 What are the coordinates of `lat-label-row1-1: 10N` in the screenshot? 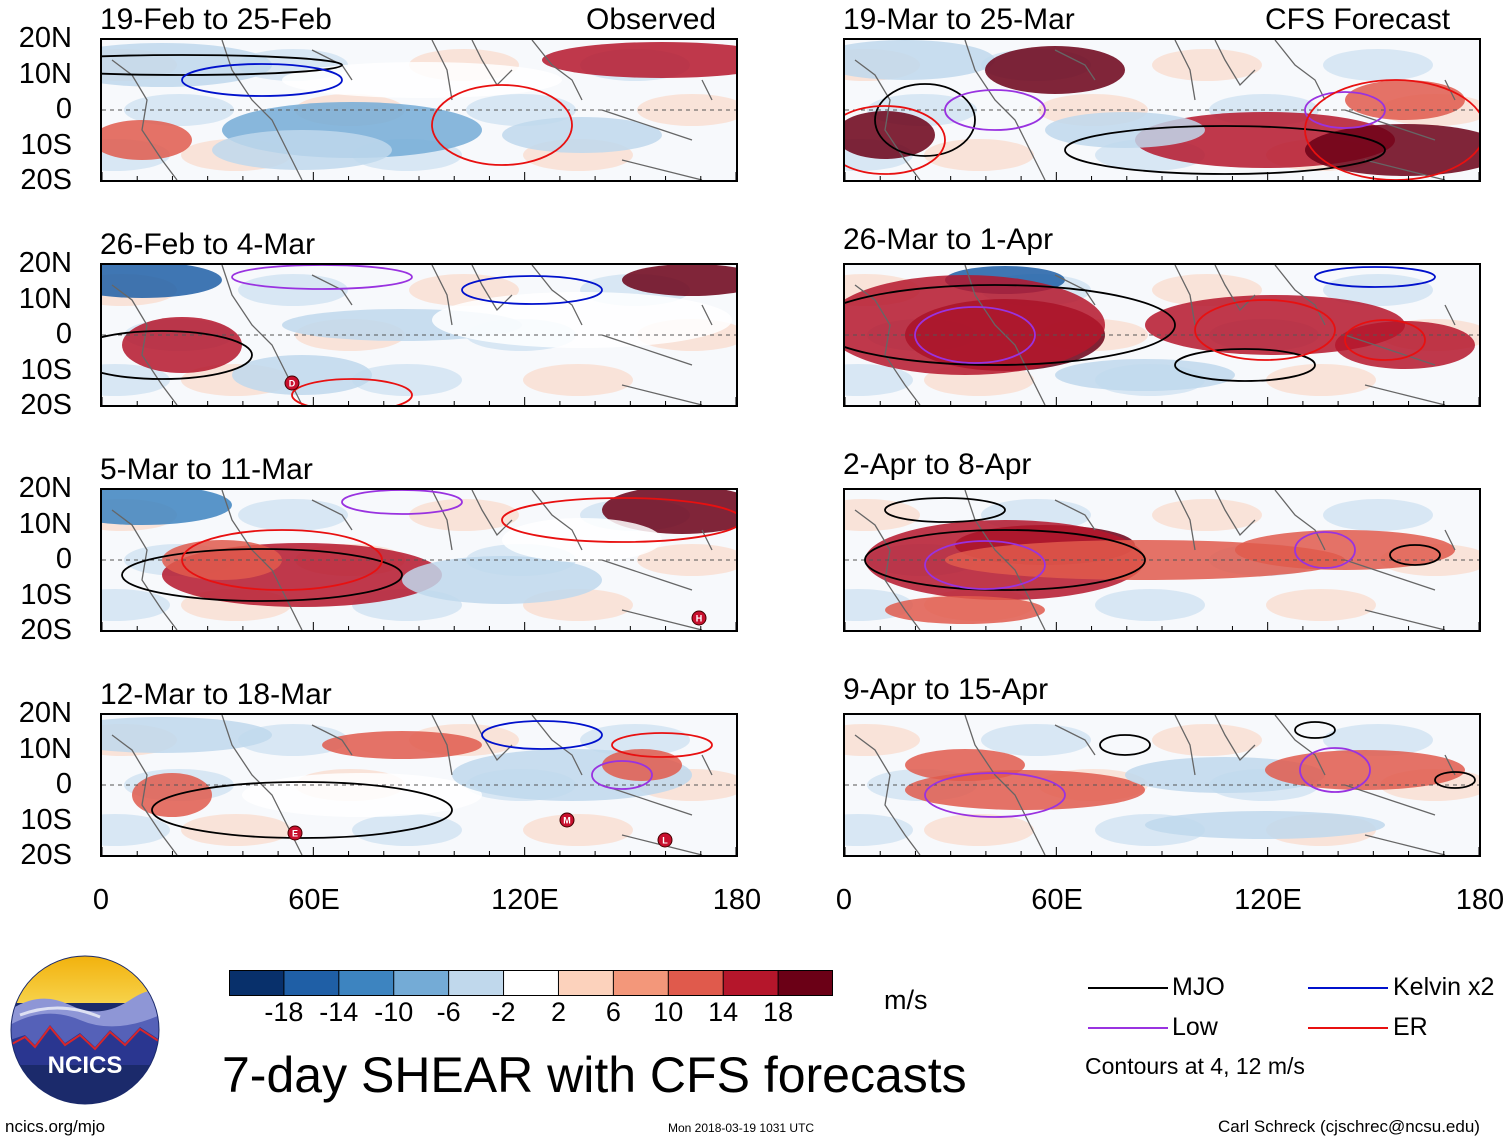 It's located at (45, 73).